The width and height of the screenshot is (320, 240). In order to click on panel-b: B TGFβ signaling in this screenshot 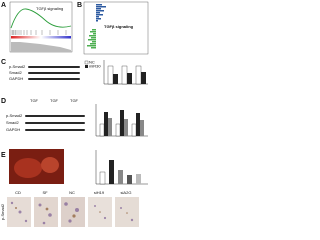, I will do `click(113, 28)`.